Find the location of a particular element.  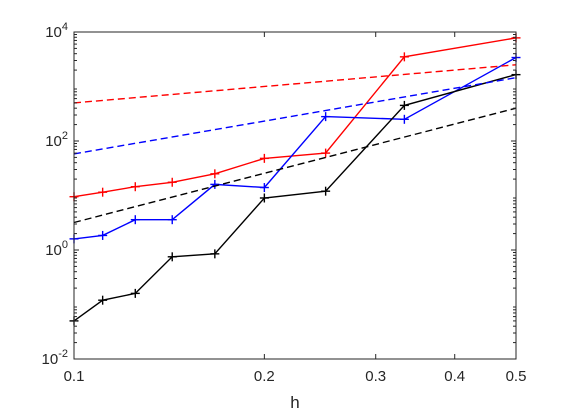

x-tick-label: 0.4 is located at coordinates (454, 376).